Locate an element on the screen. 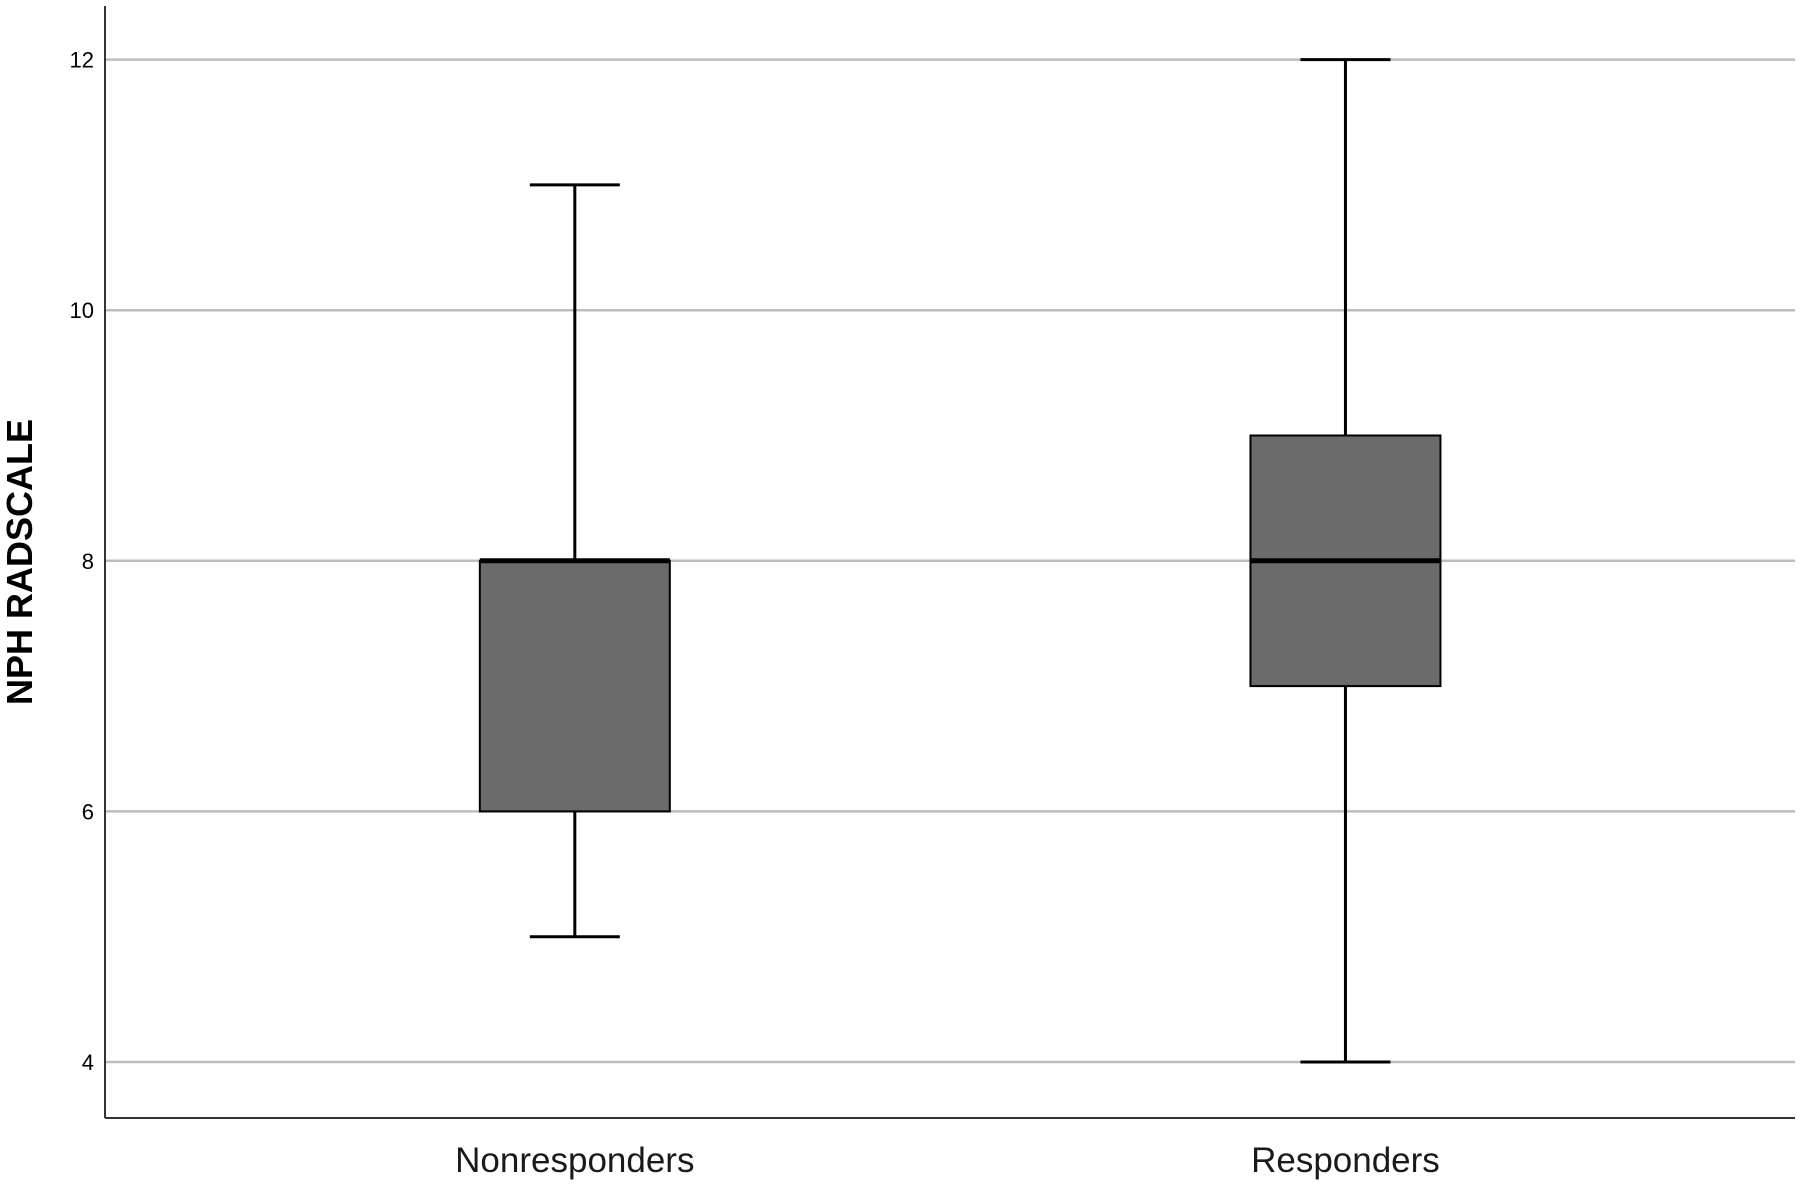 This screenshot has height=1186, width=1800. iqr-box is located at coordinates (574, 686).